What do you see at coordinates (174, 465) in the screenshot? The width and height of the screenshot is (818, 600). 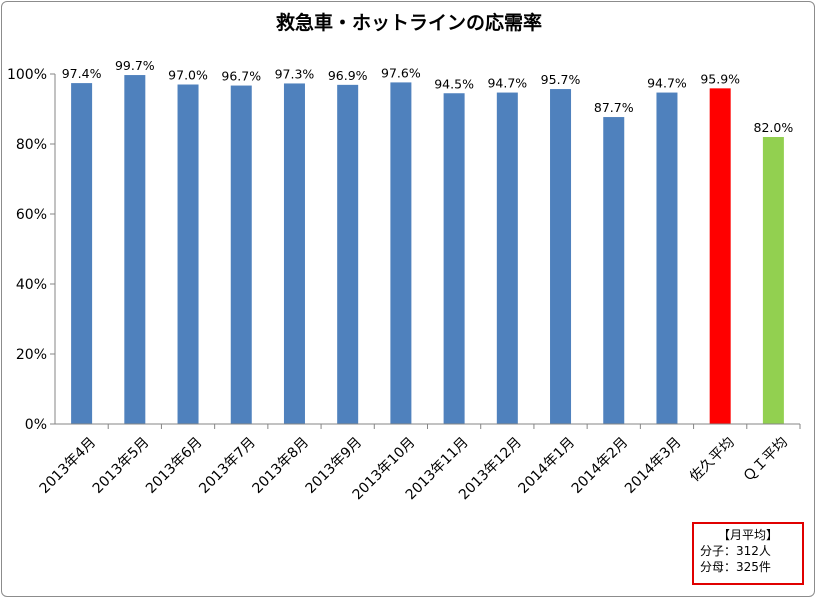 I see `x-tick-label: 2013年6月` at bounding box center [174, 465].